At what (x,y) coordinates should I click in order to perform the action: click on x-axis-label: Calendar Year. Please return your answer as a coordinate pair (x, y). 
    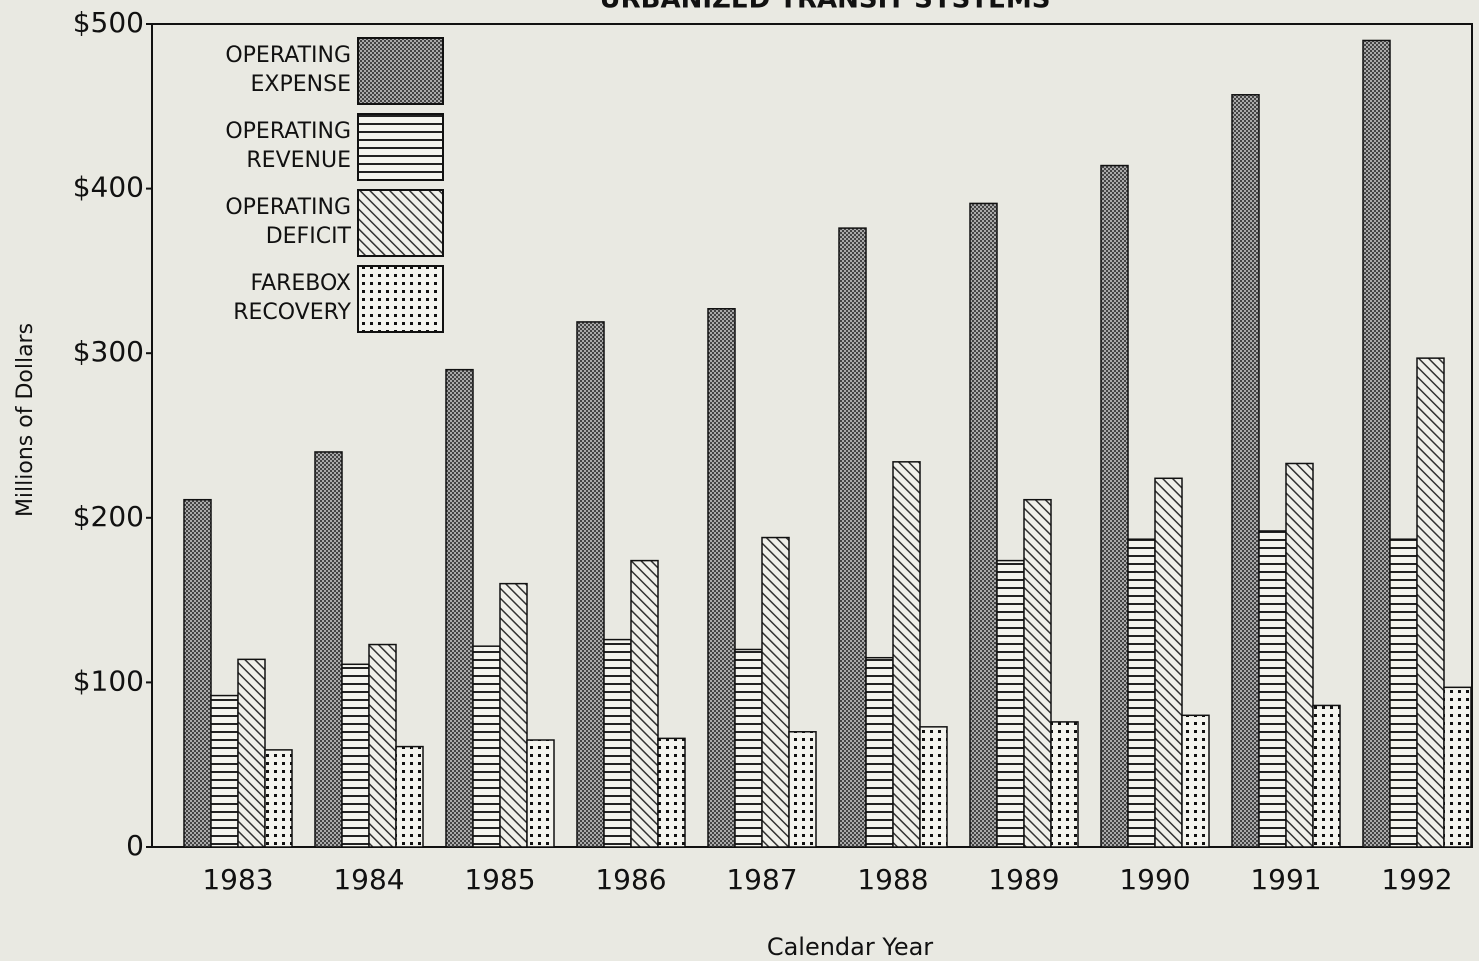
    Looking at the image, I should click on (850, 947).